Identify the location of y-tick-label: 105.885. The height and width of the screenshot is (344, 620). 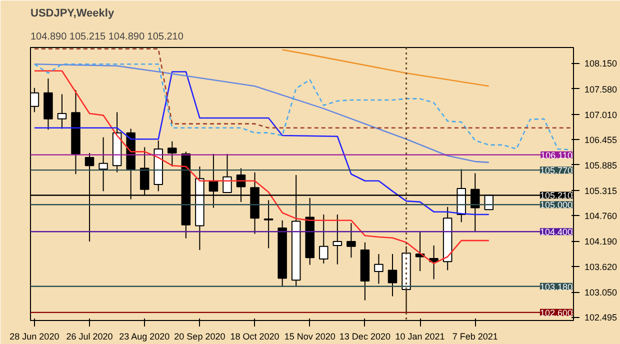
(601, 165).